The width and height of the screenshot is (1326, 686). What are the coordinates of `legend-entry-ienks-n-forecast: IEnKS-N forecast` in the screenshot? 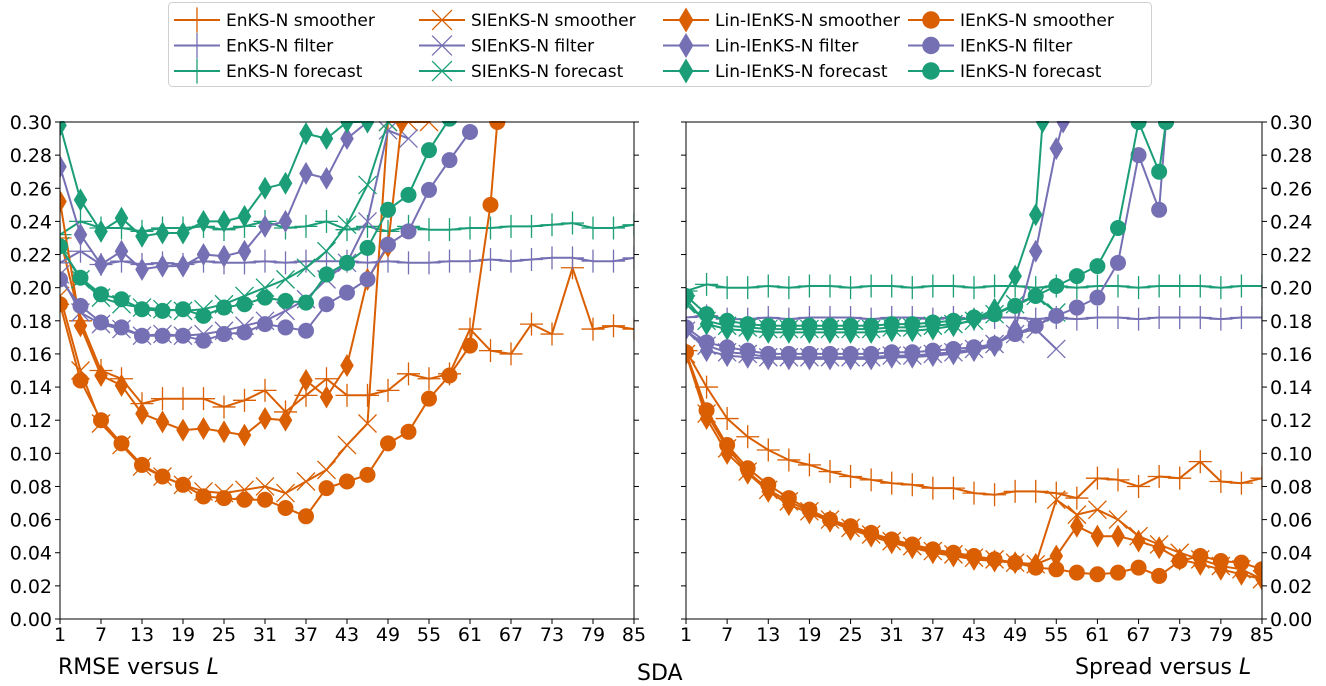 It's located at (1005, 72).